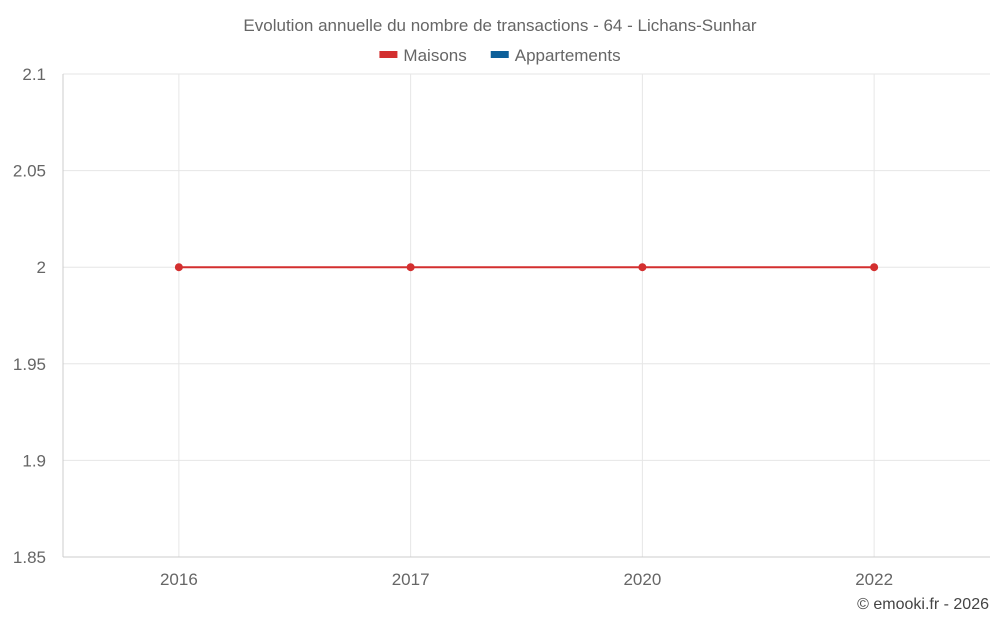  Describe the element at coordinates (874, 579) in the screenshot. I see `x-tick-label: 2022` at that location.